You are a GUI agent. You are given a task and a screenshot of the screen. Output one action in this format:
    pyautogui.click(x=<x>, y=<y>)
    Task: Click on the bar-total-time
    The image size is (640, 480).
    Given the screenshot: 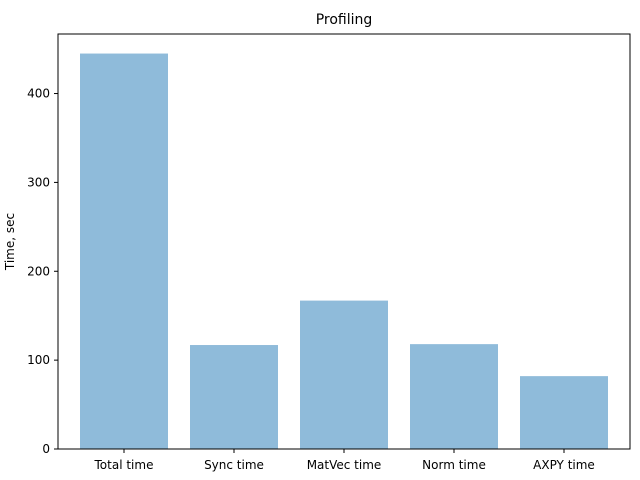 What is the action you would take?
    pyautogui.click(x=124, y=251)
    